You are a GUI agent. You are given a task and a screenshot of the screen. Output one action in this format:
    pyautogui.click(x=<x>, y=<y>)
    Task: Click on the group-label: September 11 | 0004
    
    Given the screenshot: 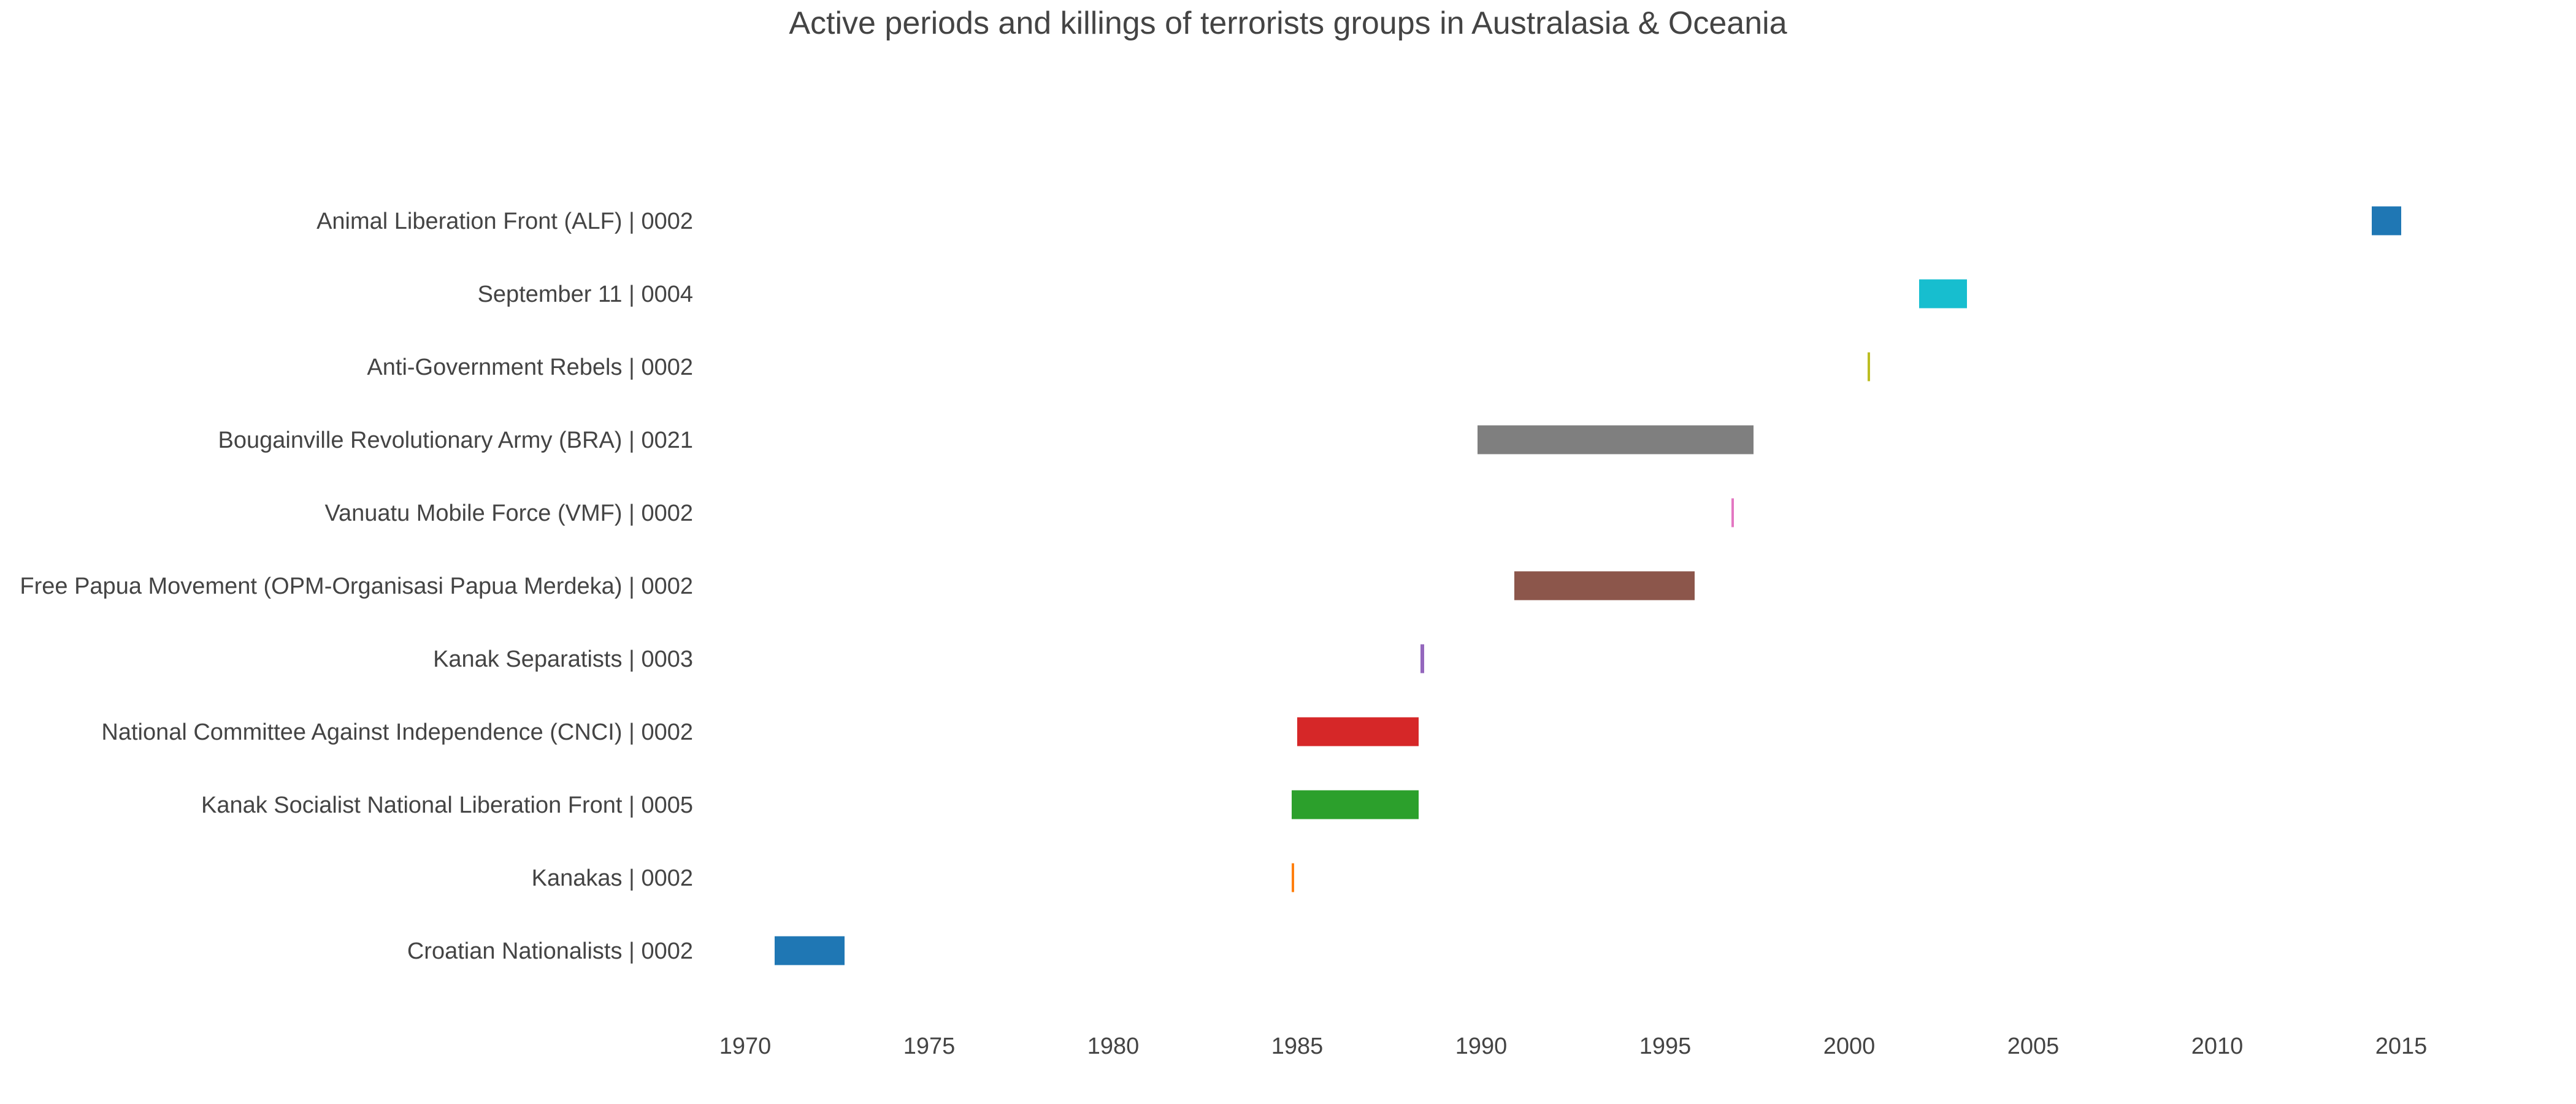 What is the action you would take?
    pyautogui.click(x=585, y=294)
    